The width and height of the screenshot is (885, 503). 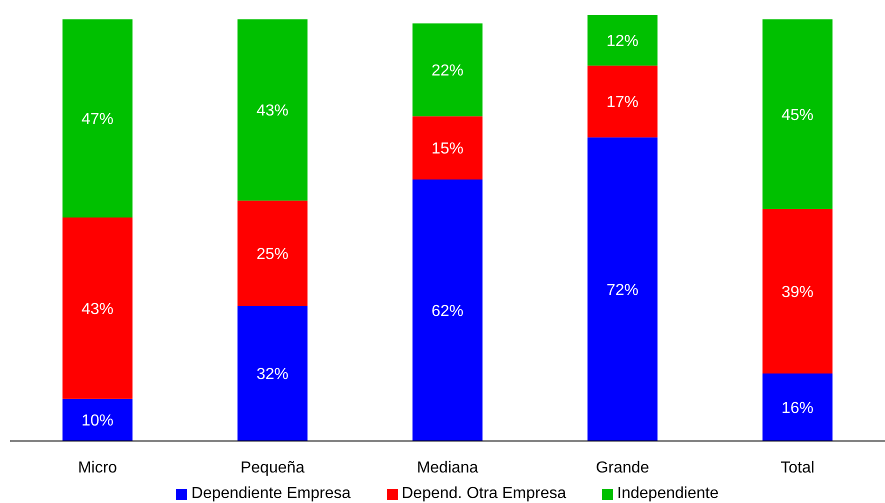 I want to click on x-tick-label: Pequeña, so click(x=272, y=467).